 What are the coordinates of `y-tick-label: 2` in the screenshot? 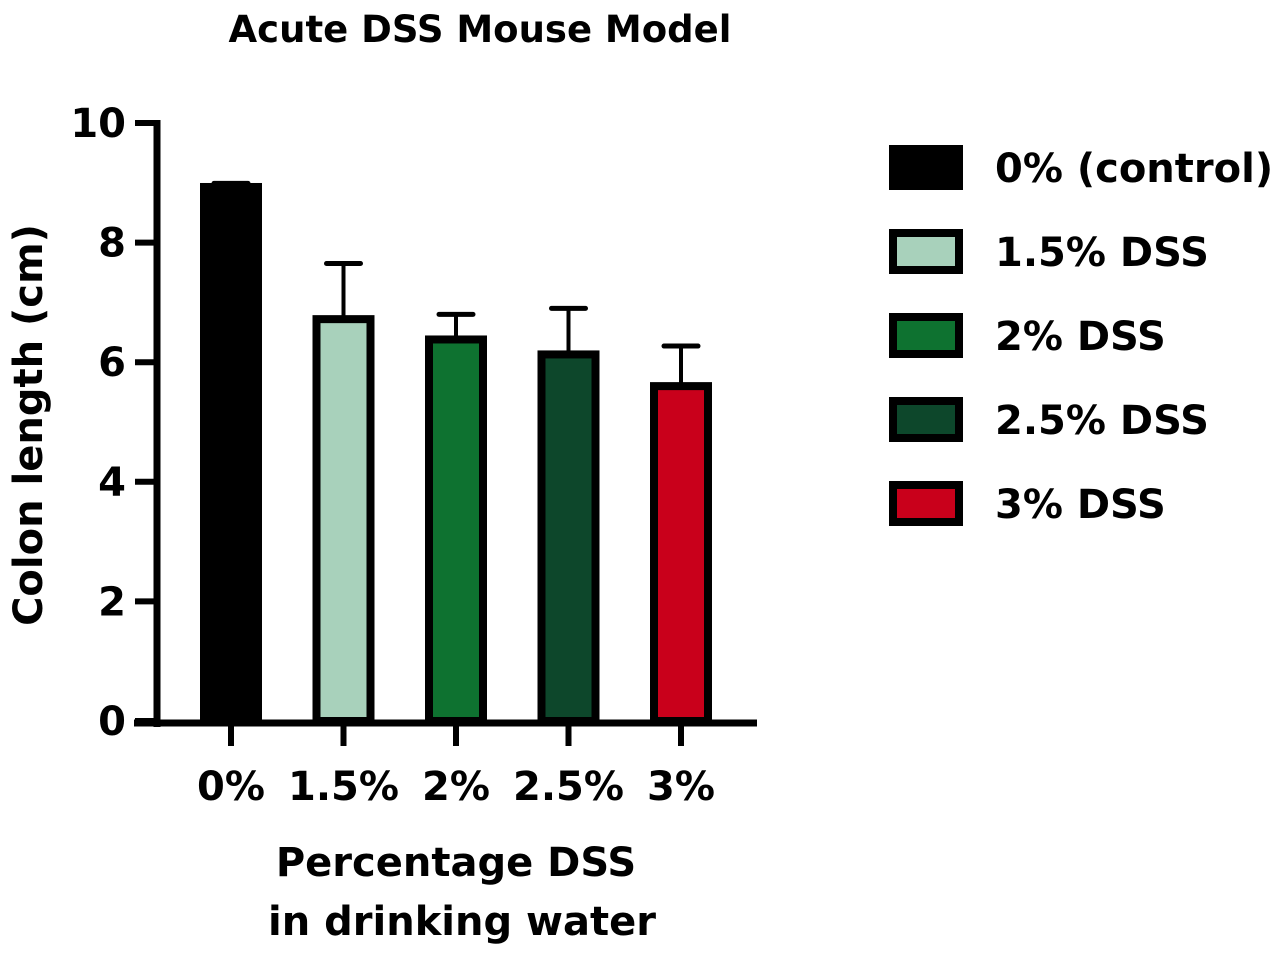 It's located at (112, 602).